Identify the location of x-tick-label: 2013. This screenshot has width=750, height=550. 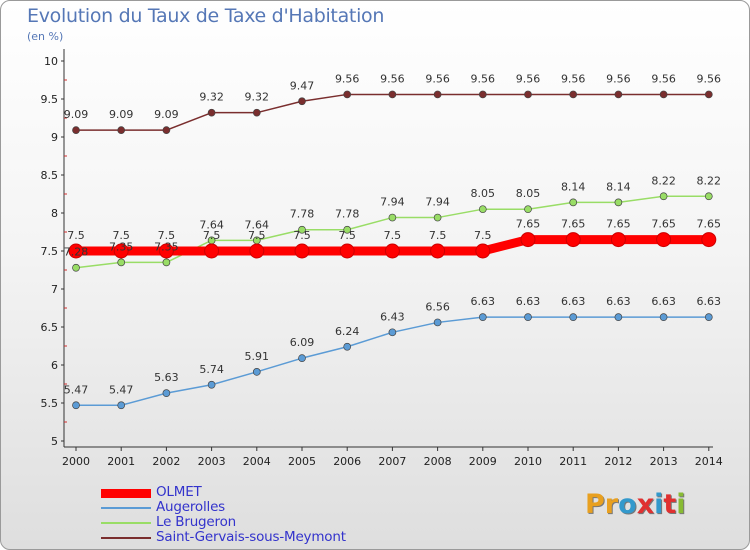
(664, 461).